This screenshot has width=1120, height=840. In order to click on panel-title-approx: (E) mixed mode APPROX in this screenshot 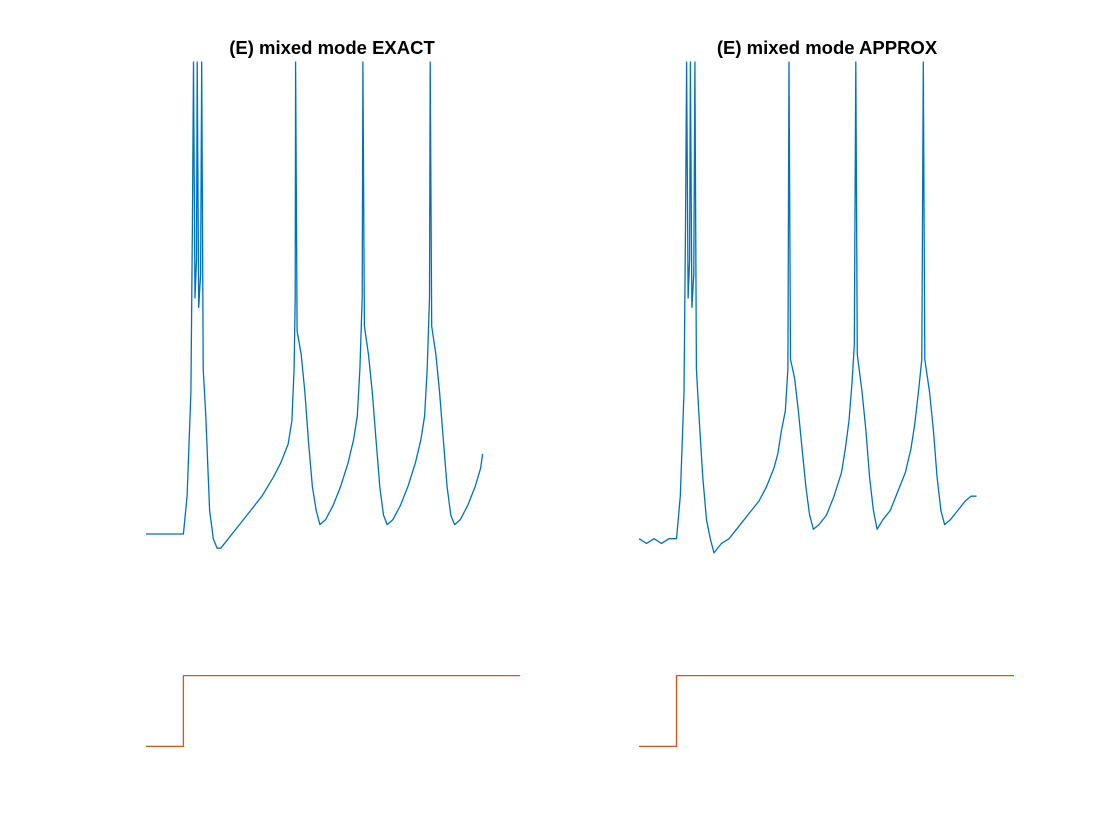, I will do `click(827, 47)`.